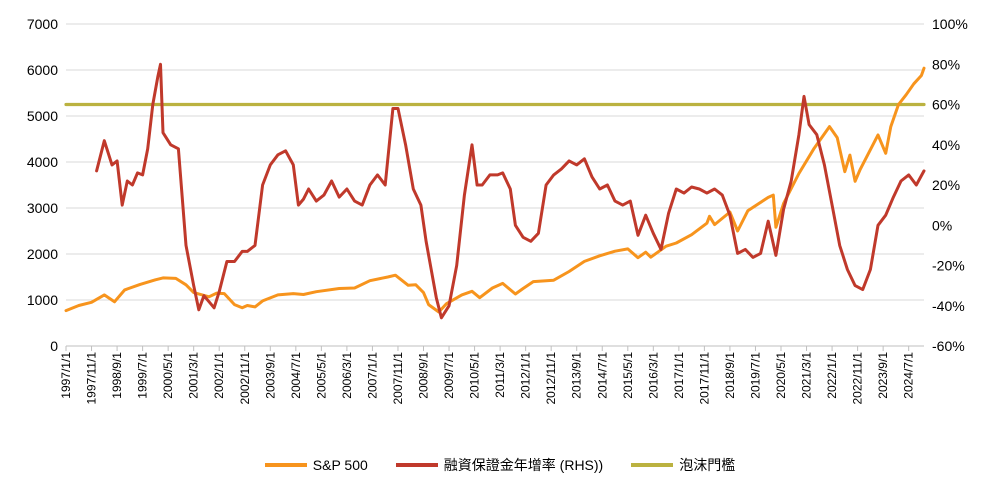 The width and height of the screenshot is (1000, 500). I want to click on y-left-tick-label: 0, so click(54, 346).